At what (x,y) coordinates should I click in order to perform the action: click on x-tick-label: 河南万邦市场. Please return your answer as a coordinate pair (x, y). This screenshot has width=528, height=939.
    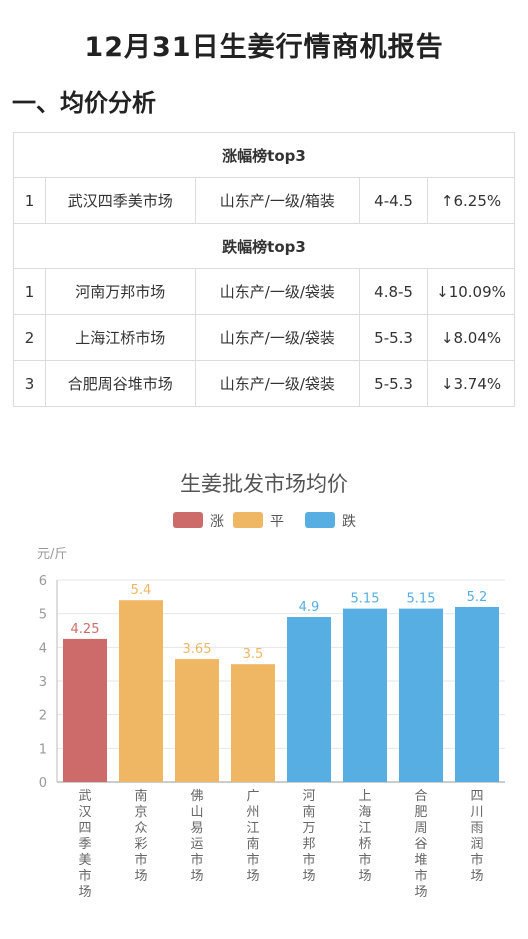
    Looking at the image, I should click on (308, 836).